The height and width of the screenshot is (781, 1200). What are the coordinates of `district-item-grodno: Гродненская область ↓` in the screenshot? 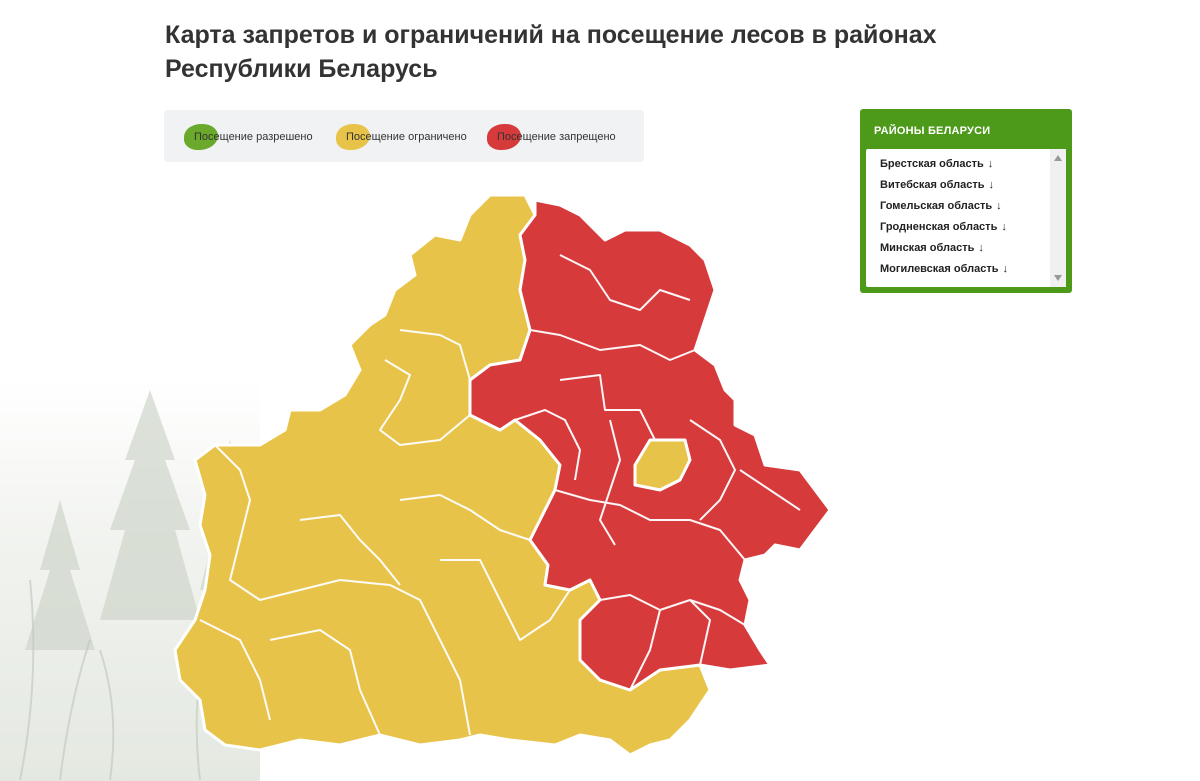 It's located at (943, 227).